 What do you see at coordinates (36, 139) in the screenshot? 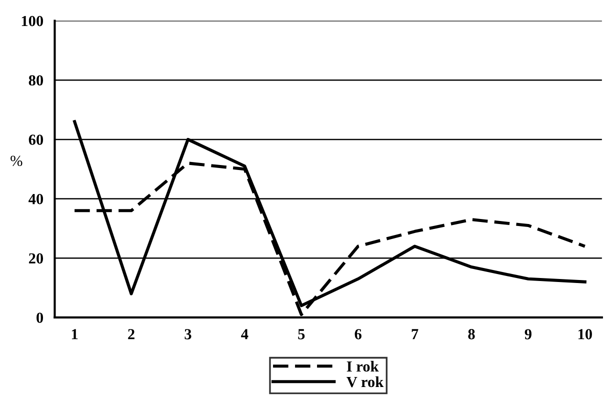
I see `y-tick-label: 60` at bounding box center [36, 139].